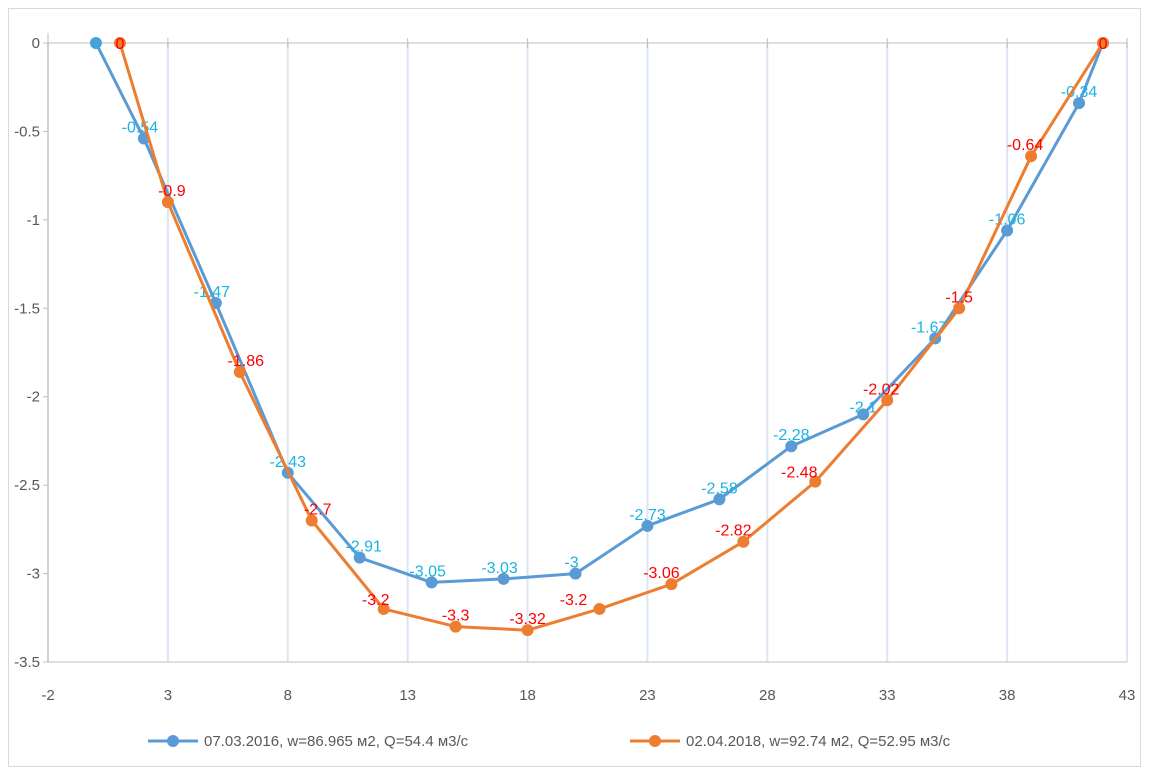  I want to click on x-tick-label: 33, so click(887, 695).